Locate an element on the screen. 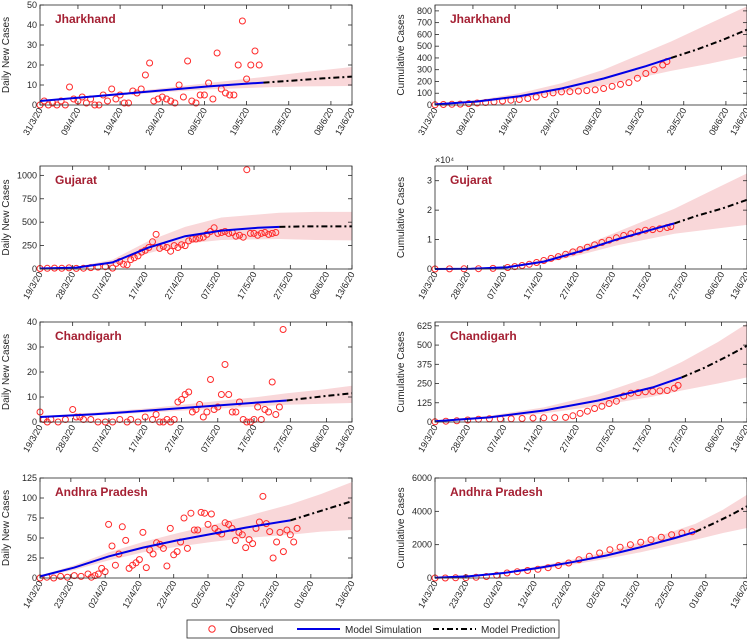 The height and width of the screenshot is (640, 747). prediction-line is located at coordinates (315, 226).